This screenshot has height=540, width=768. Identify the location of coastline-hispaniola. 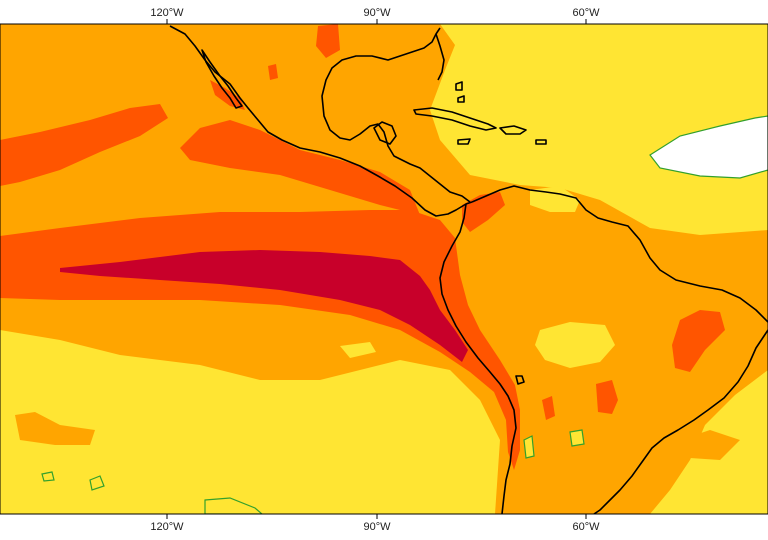
(513, 130).